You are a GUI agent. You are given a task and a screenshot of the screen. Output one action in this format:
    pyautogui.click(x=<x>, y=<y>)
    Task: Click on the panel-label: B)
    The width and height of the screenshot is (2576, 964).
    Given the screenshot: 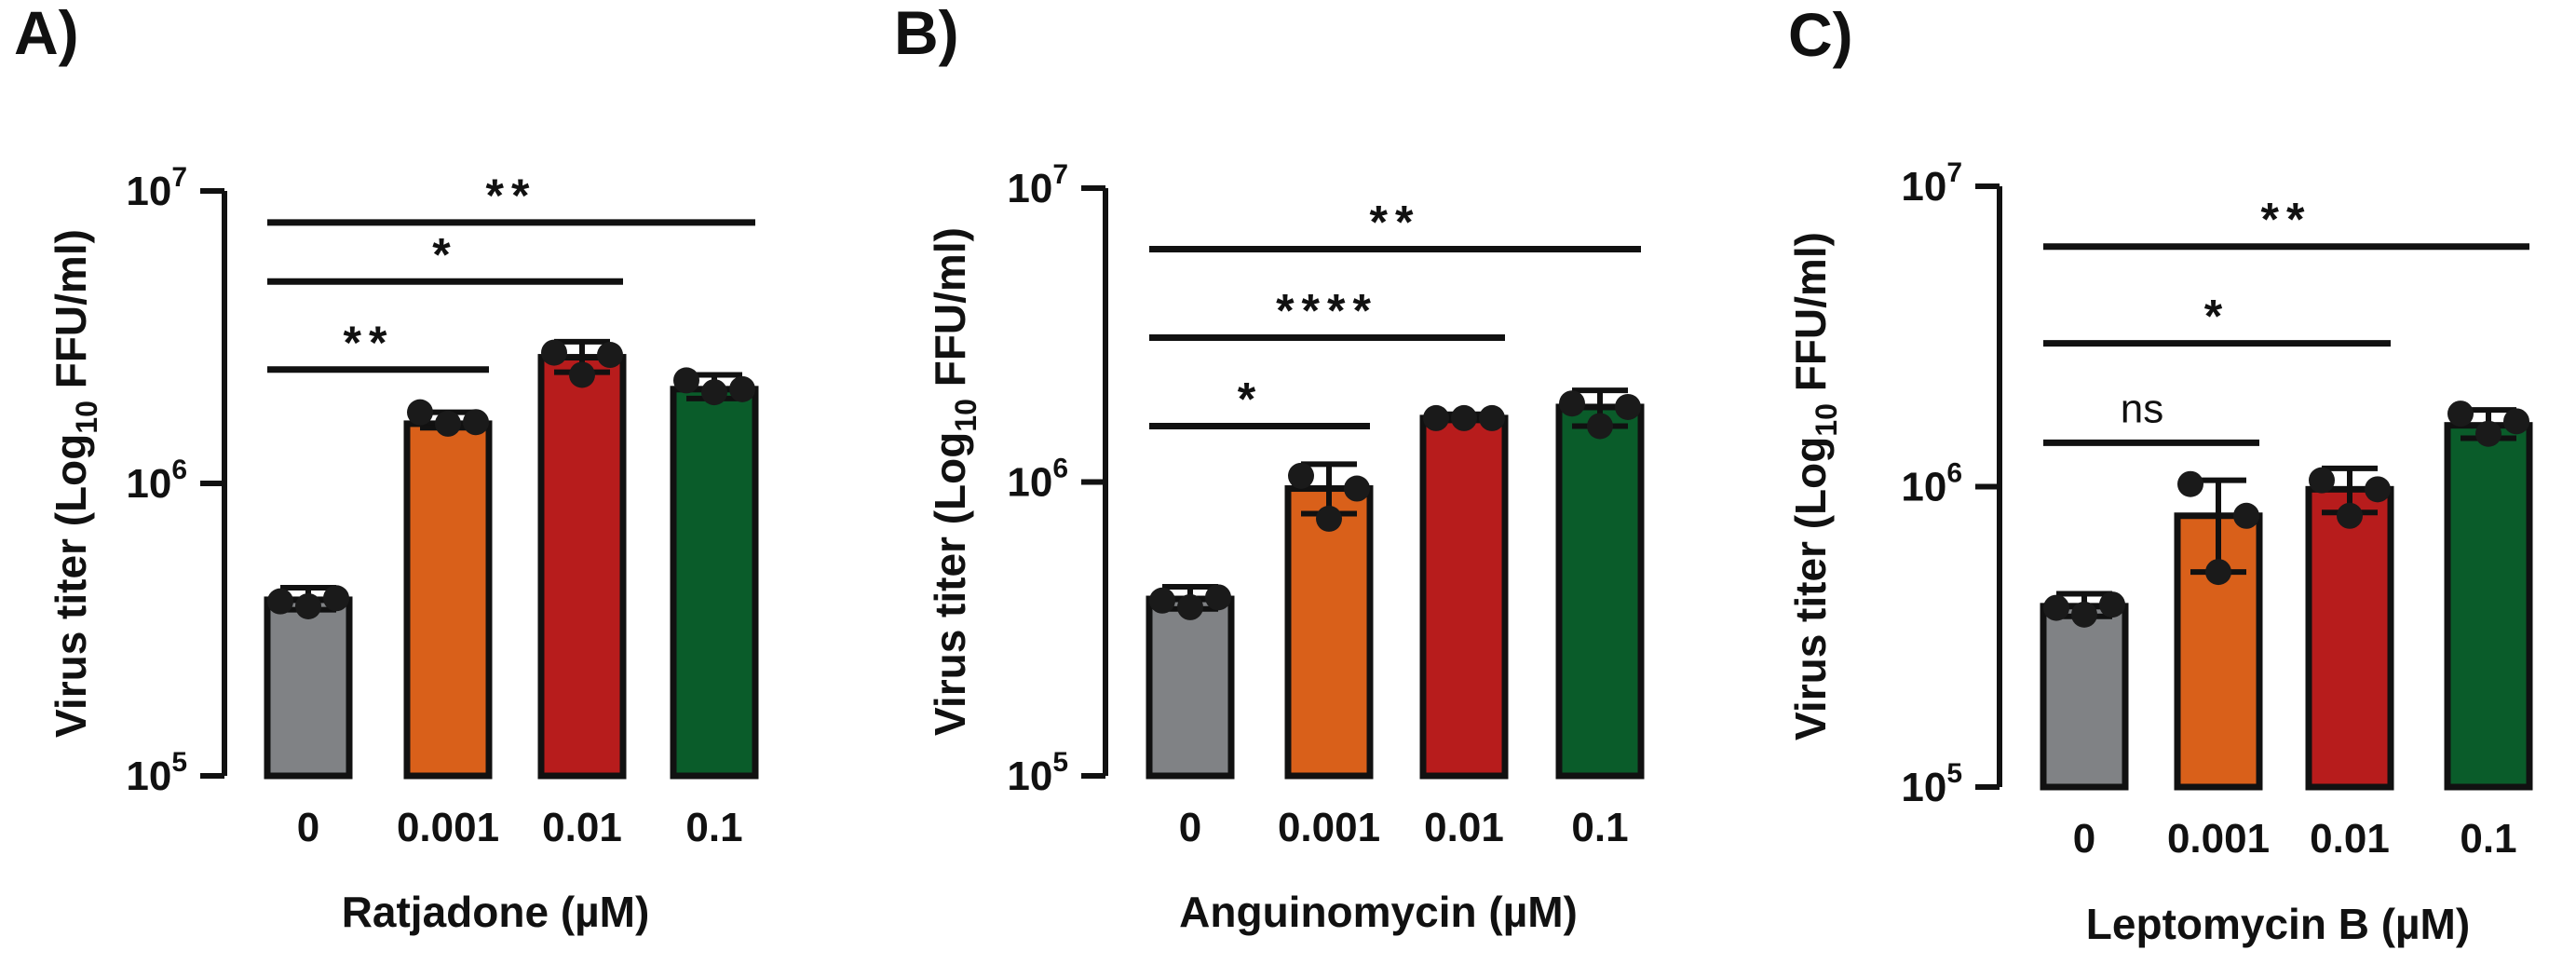 What is the action you would take?
    pyautogui.click(x=926, y=33)
    